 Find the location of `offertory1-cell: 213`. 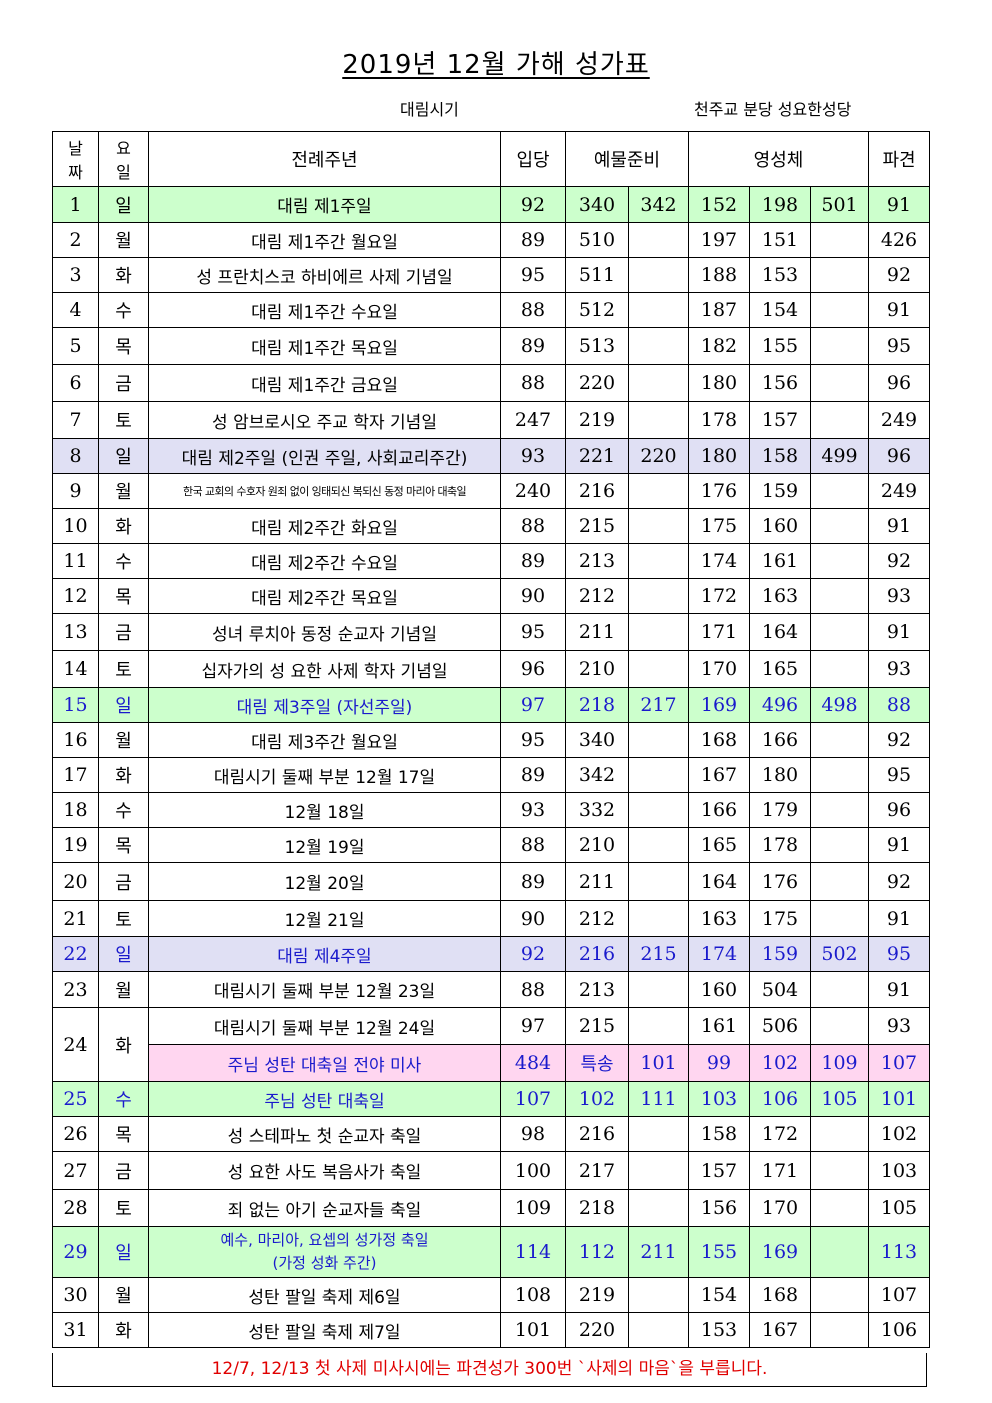

offertory1-cell: 213 is located at coordinates (597, 561).